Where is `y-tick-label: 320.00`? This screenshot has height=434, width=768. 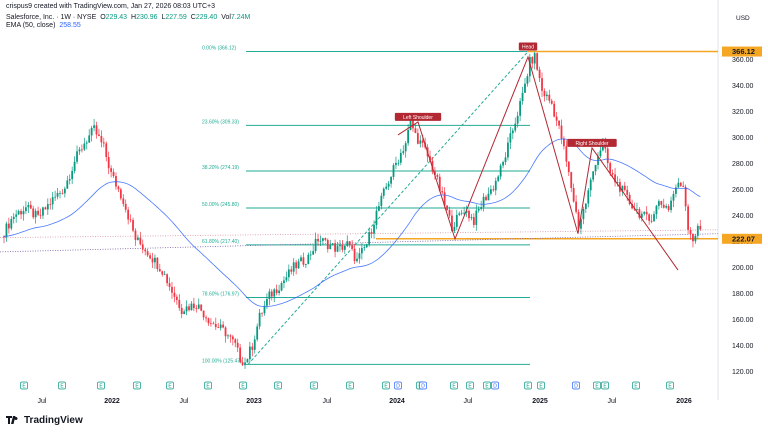
y-tick-label: 320.00 is located at coordinates (743, 112).